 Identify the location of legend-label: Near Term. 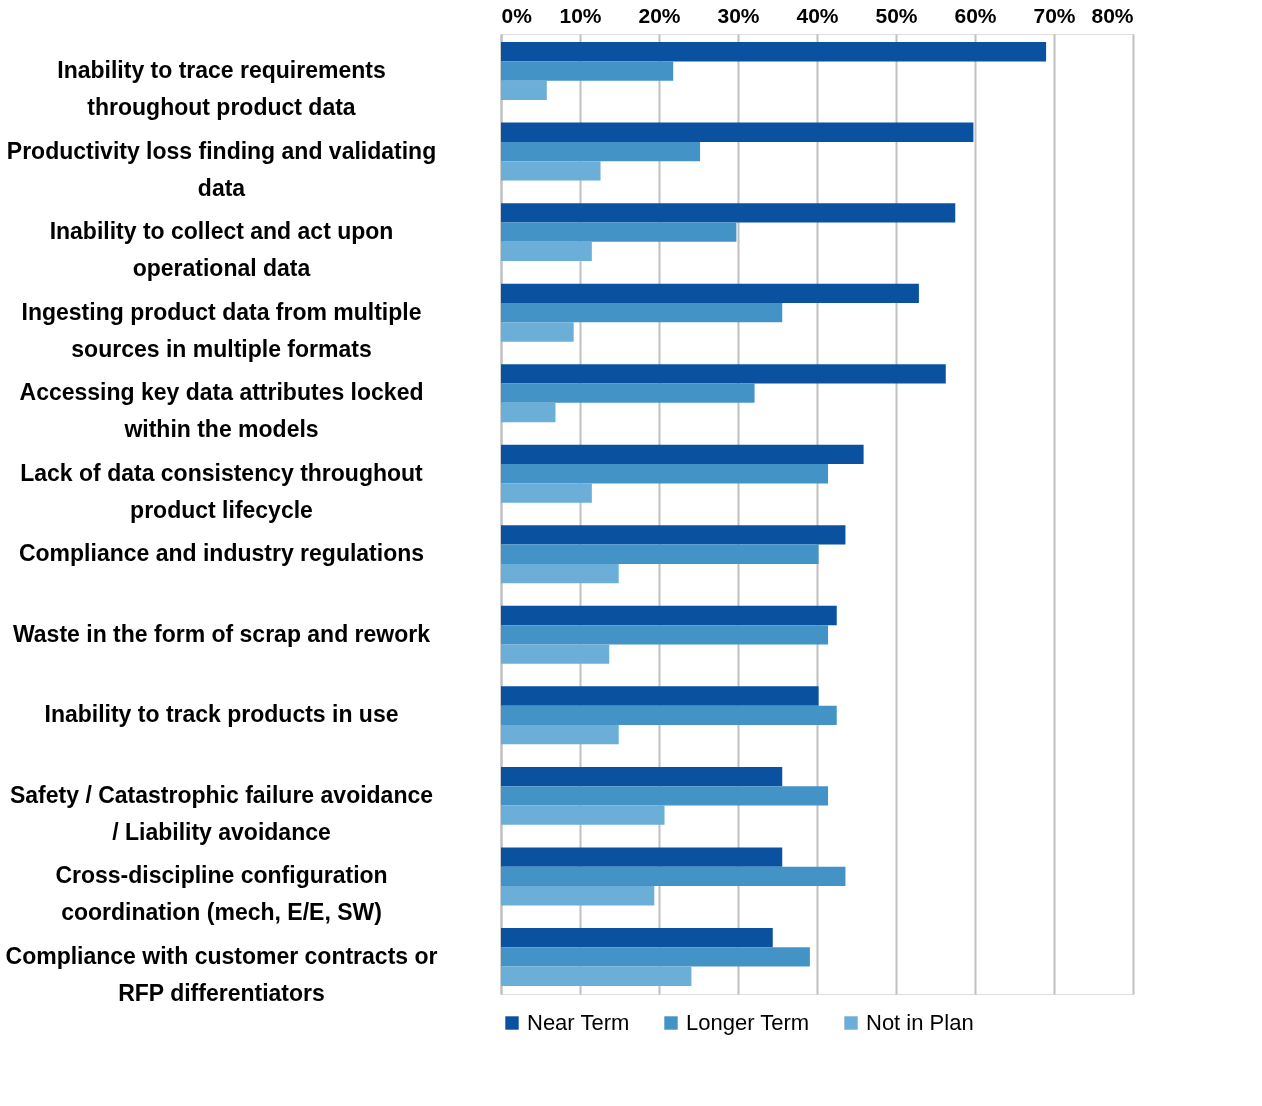
(578, 1022).